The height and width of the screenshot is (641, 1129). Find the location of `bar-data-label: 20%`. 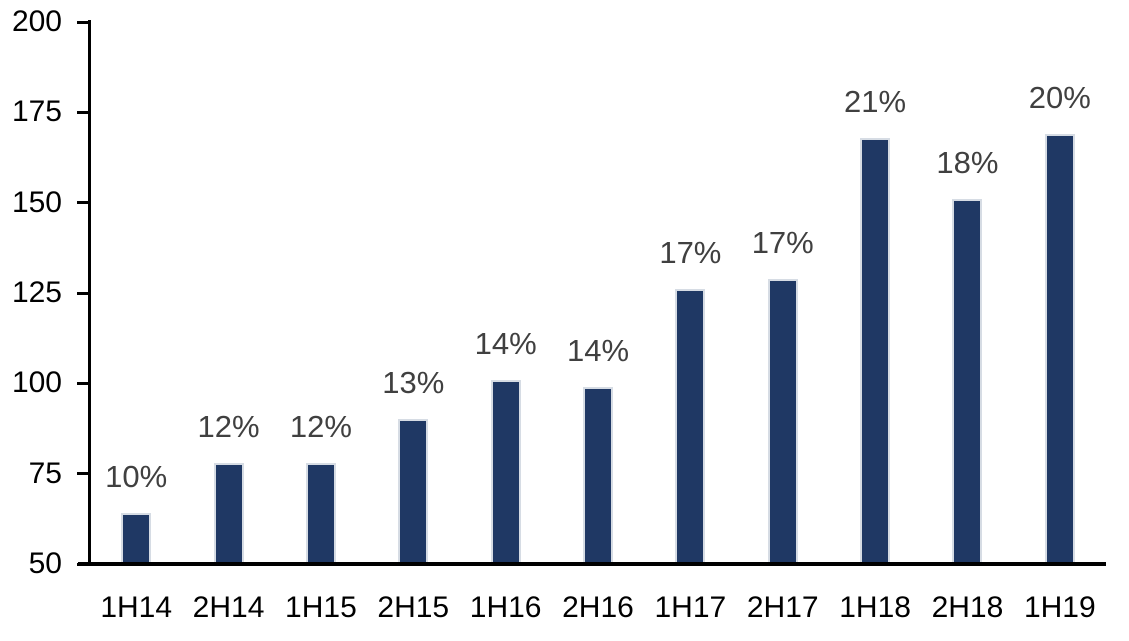

bar-data-label: 20% is located at coordinates (1059, 97).